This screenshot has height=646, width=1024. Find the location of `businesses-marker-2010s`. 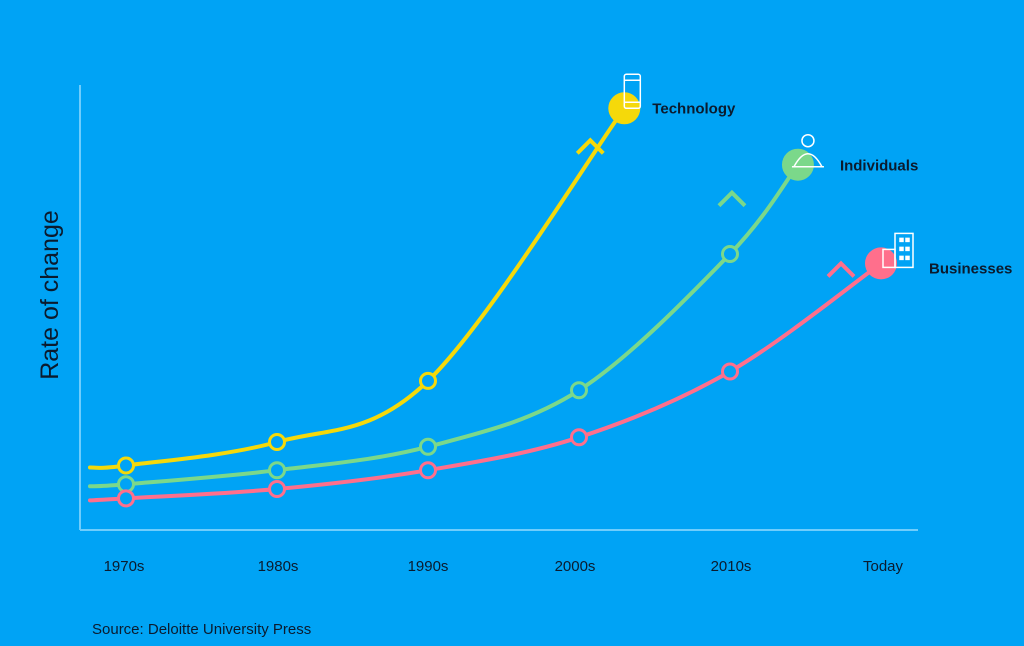

businesses-marker-2010s is located at coordinates (730, 371).